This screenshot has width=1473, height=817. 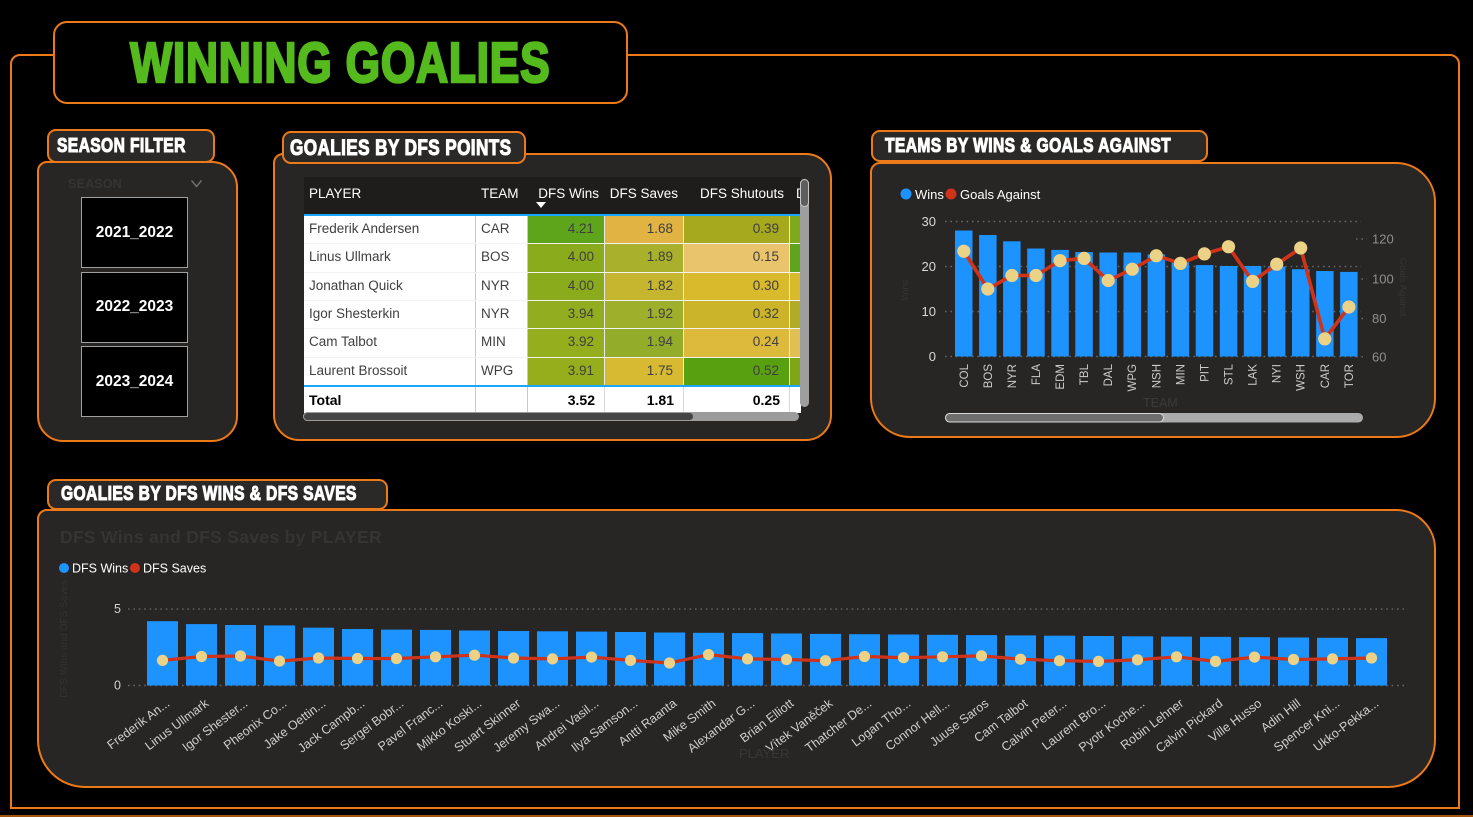 I want to click on svg-text: NYI, so click(x=1278, y=373).